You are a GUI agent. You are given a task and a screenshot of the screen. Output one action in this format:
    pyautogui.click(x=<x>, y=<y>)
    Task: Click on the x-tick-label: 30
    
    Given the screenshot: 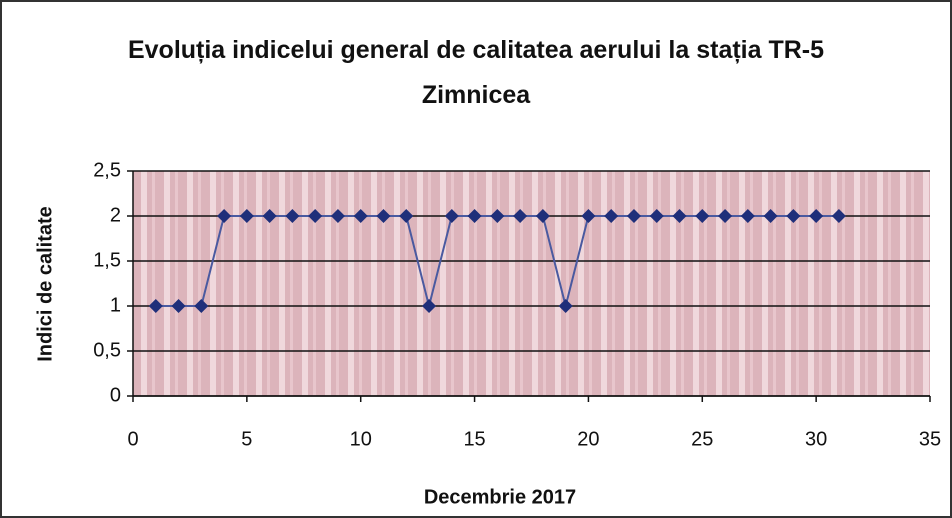 What is the action you would take?
    pyautogui.click(x=816, y=439)
    